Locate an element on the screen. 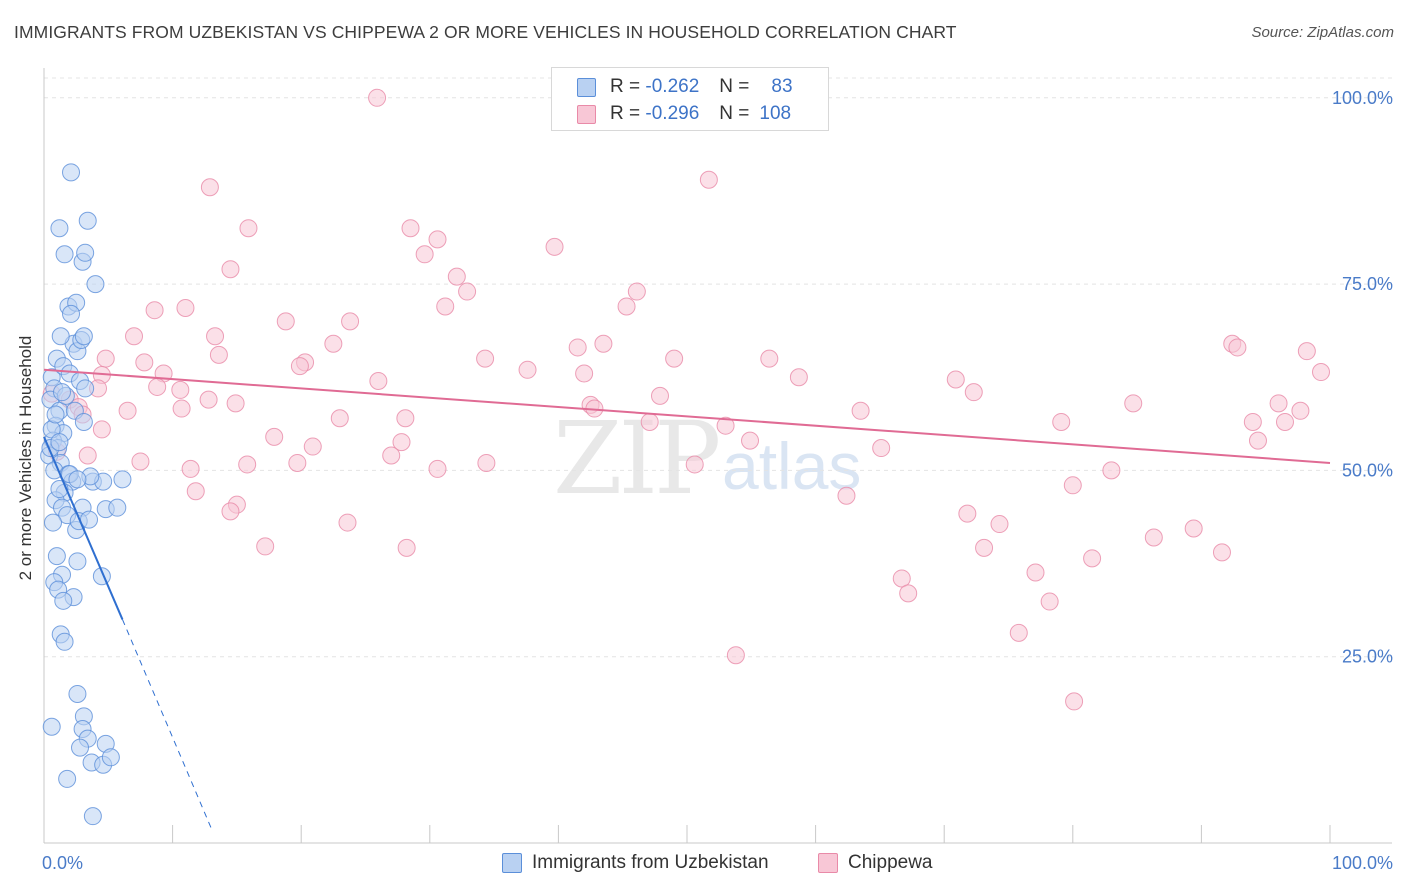 Image resolution: width=1406 pixels, height=892 pixels. legend-n-value: 108 is located at coordinates (775, 113).